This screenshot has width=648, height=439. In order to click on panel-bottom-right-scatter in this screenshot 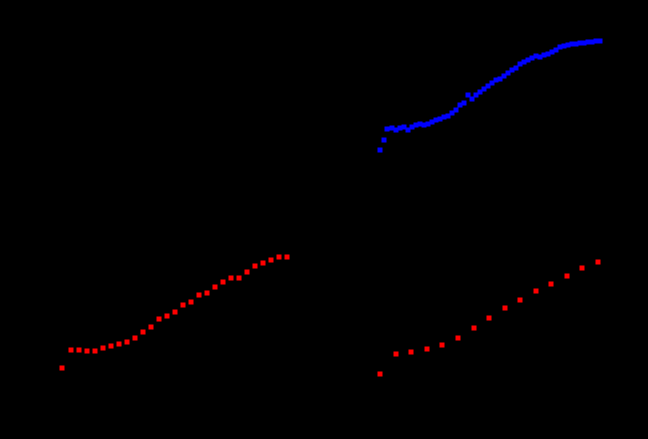, I will do `click(489, 318)`.